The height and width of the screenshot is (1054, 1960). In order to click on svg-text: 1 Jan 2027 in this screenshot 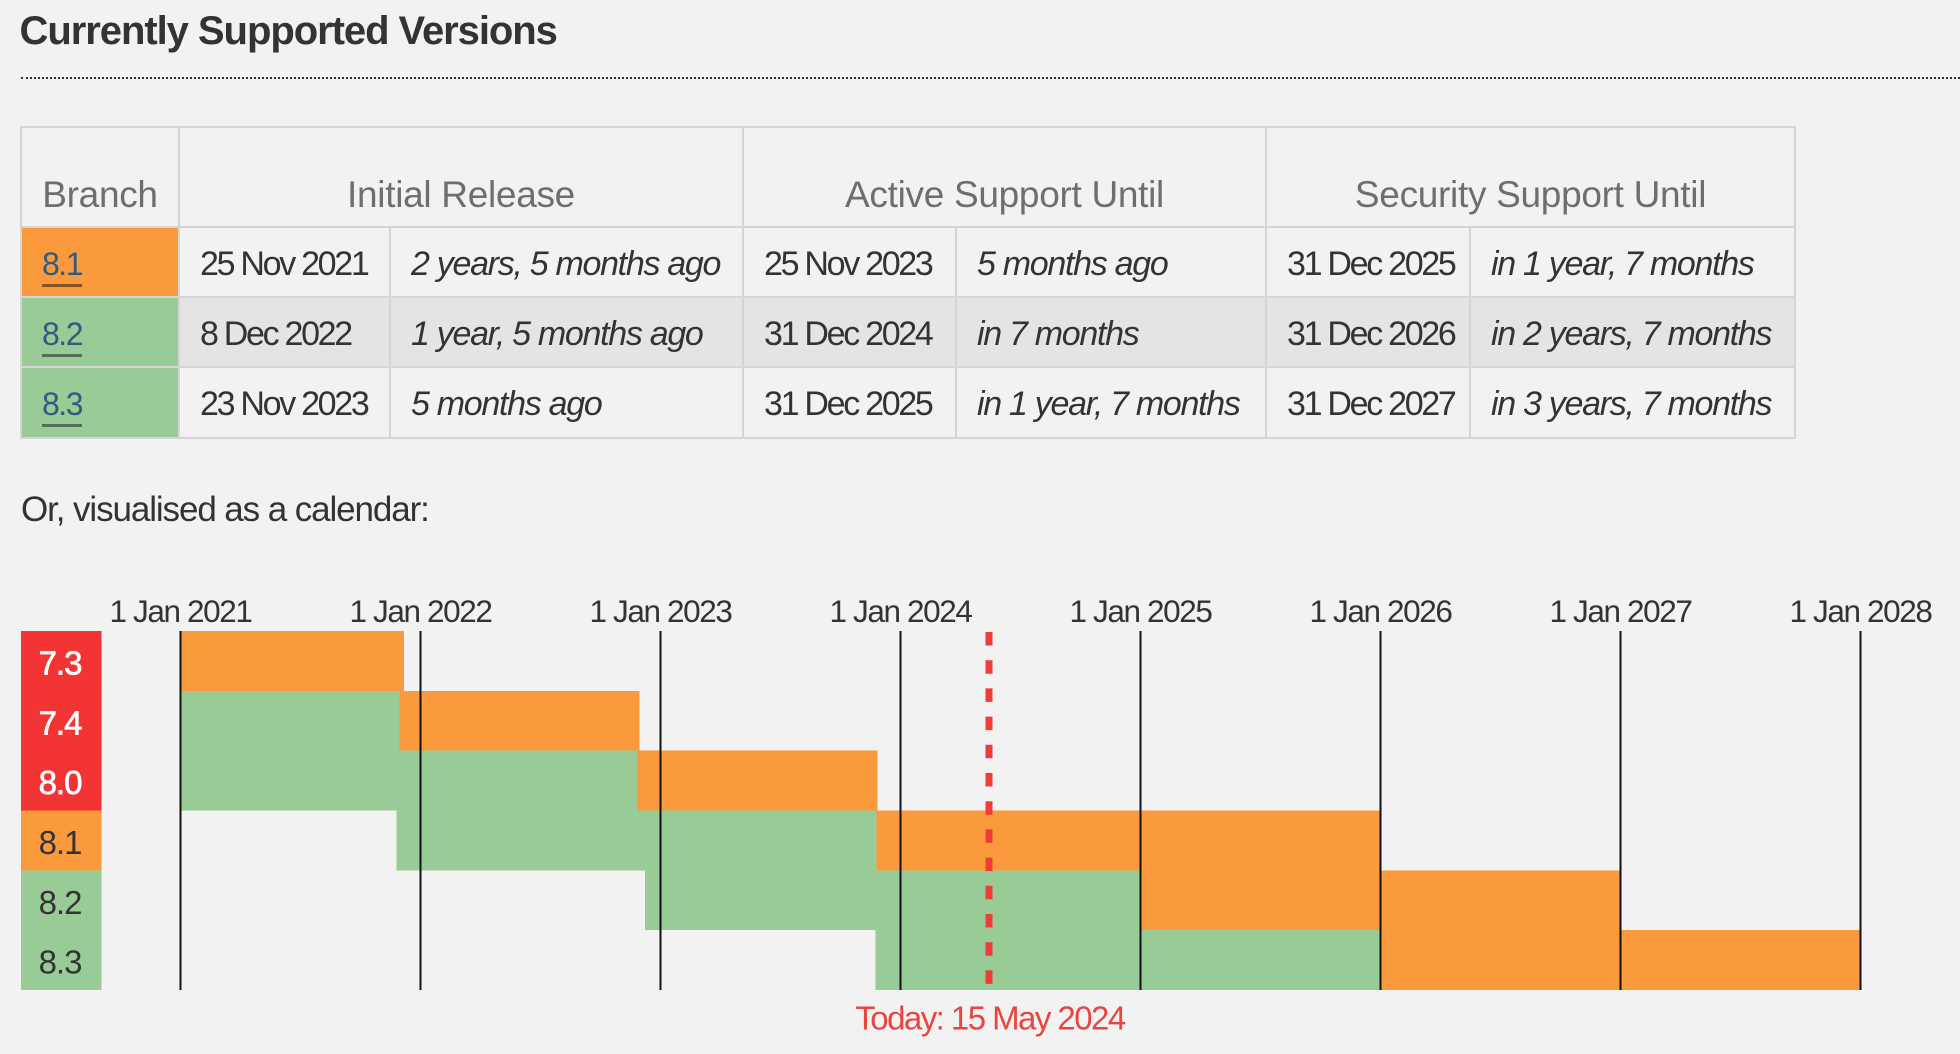, I will do `click(1621, 611)`.